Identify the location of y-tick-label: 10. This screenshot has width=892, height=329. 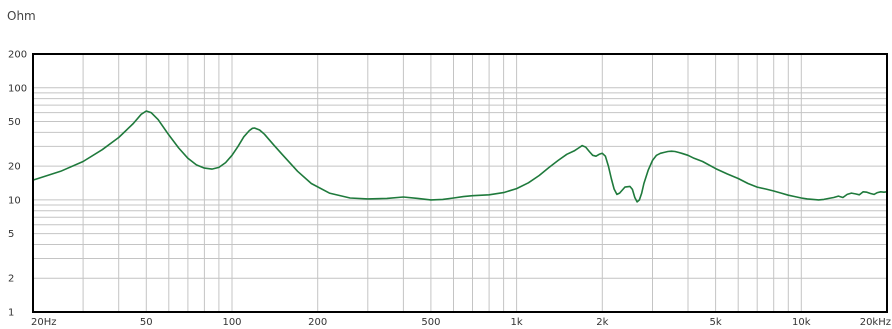
(14, 200).